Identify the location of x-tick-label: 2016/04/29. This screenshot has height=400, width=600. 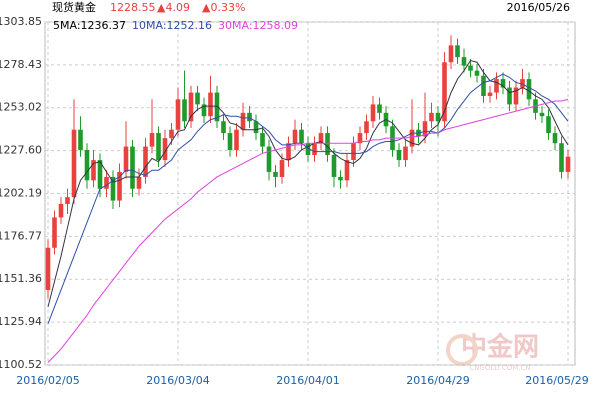
(437, 380).